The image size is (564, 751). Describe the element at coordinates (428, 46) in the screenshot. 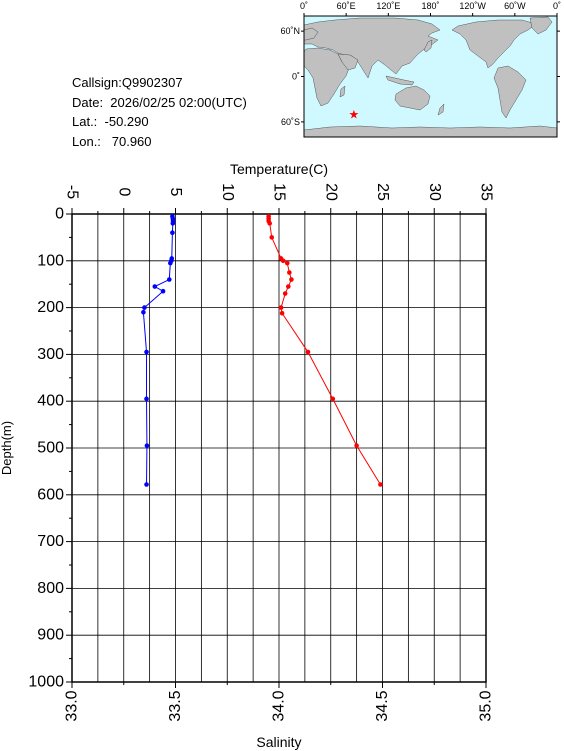

I see `map-land-japan` at that location.